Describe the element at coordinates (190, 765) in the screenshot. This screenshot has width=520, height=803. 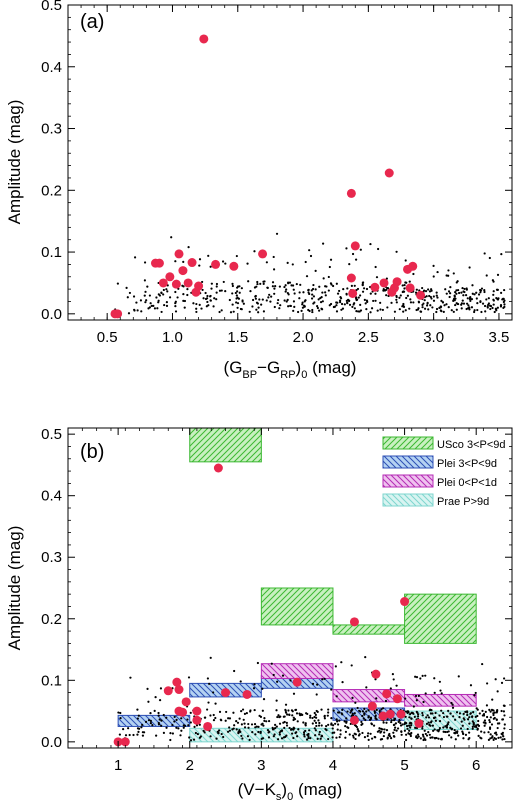
I see `x-tick-label: 2` at that location.